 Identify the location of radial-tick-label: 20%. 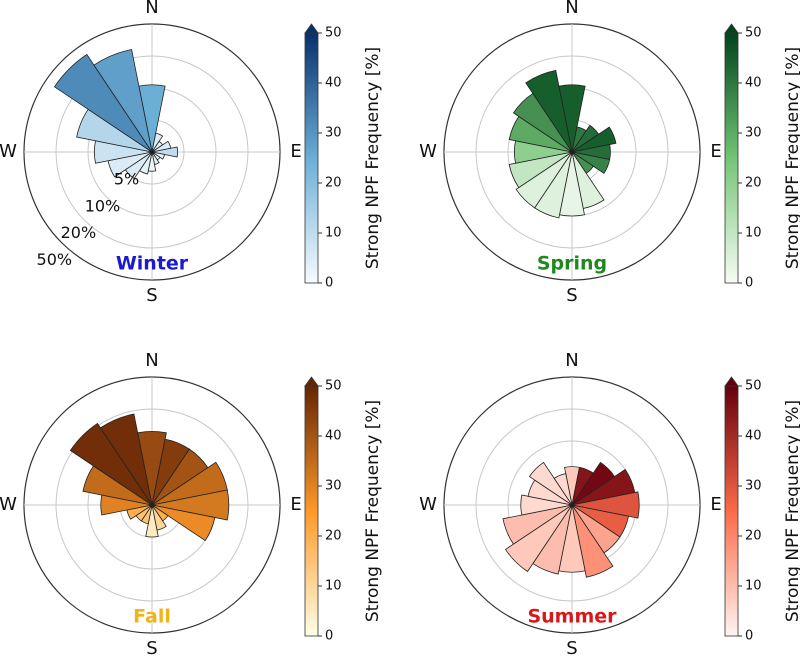
(79, 232).